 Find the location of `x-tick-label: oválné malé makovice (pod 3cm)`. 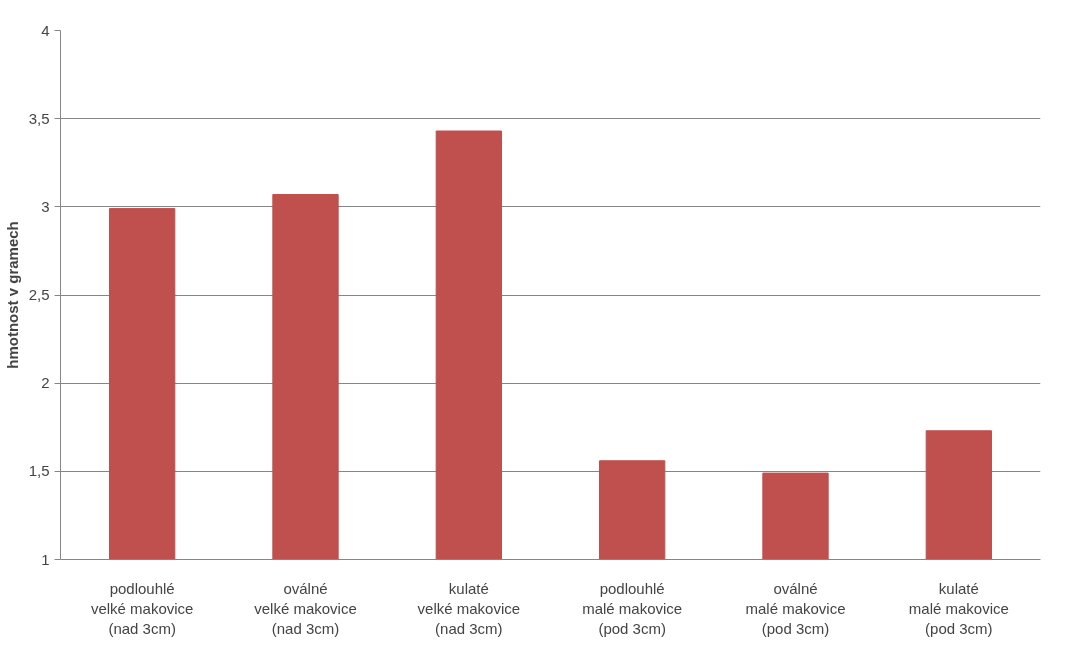

x-tick-label: oválné malé makovice (pod 3cm) is located at coordinates (795, 608).